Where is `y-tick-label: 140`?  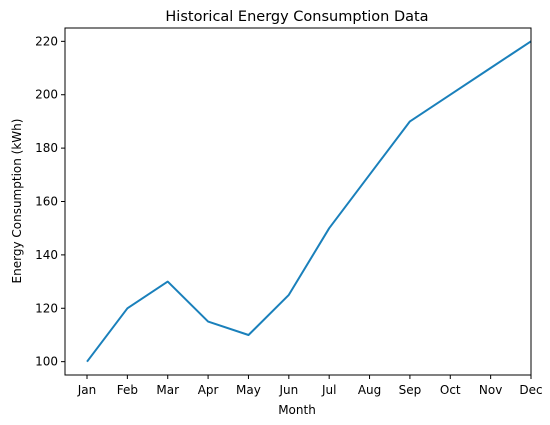 y-tick-label: 140 is located at coordinates (46, 255).